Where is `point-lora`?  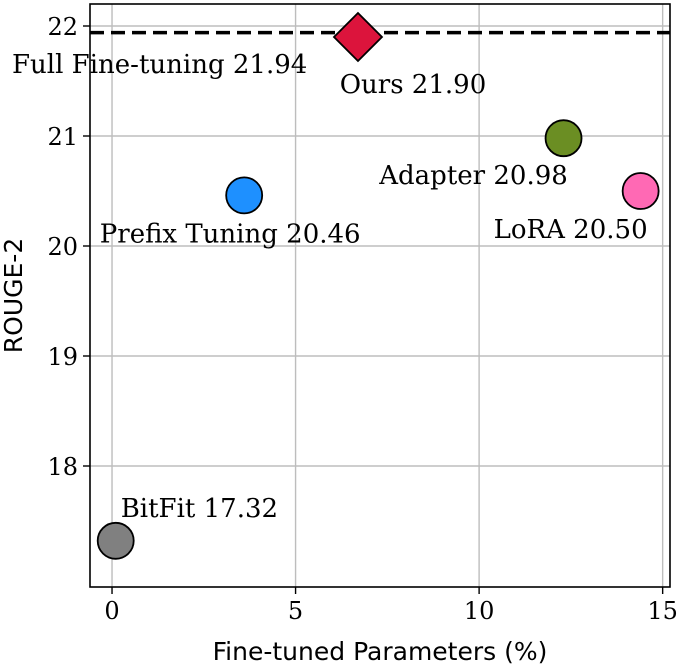
point-lora is located at coordinates (640, 191).